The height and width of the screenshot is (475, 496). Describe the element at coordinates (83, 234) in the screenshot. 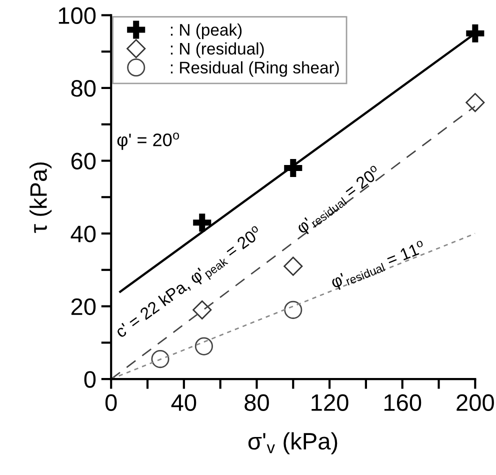

I see `y-tick-label: 40` at that location.